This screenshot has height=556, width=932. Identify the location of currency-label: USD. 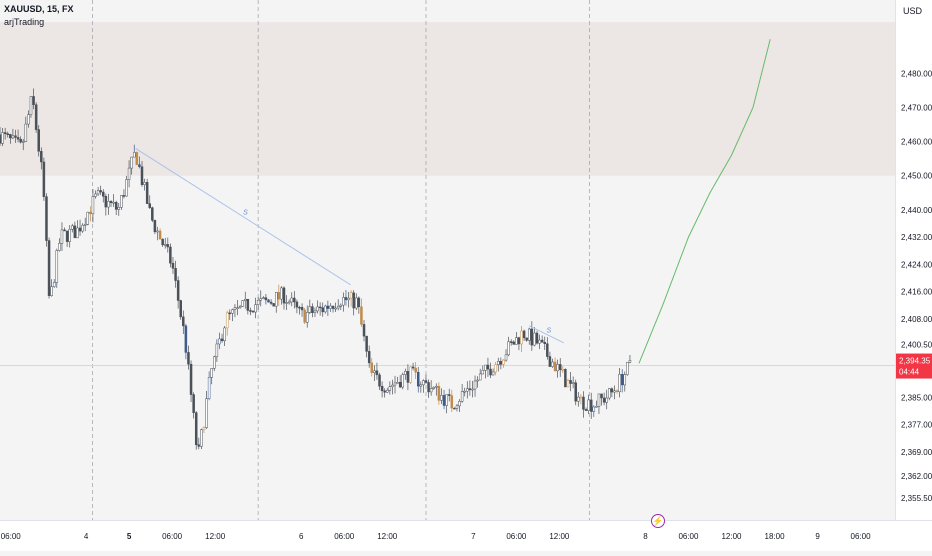
(913, 11).